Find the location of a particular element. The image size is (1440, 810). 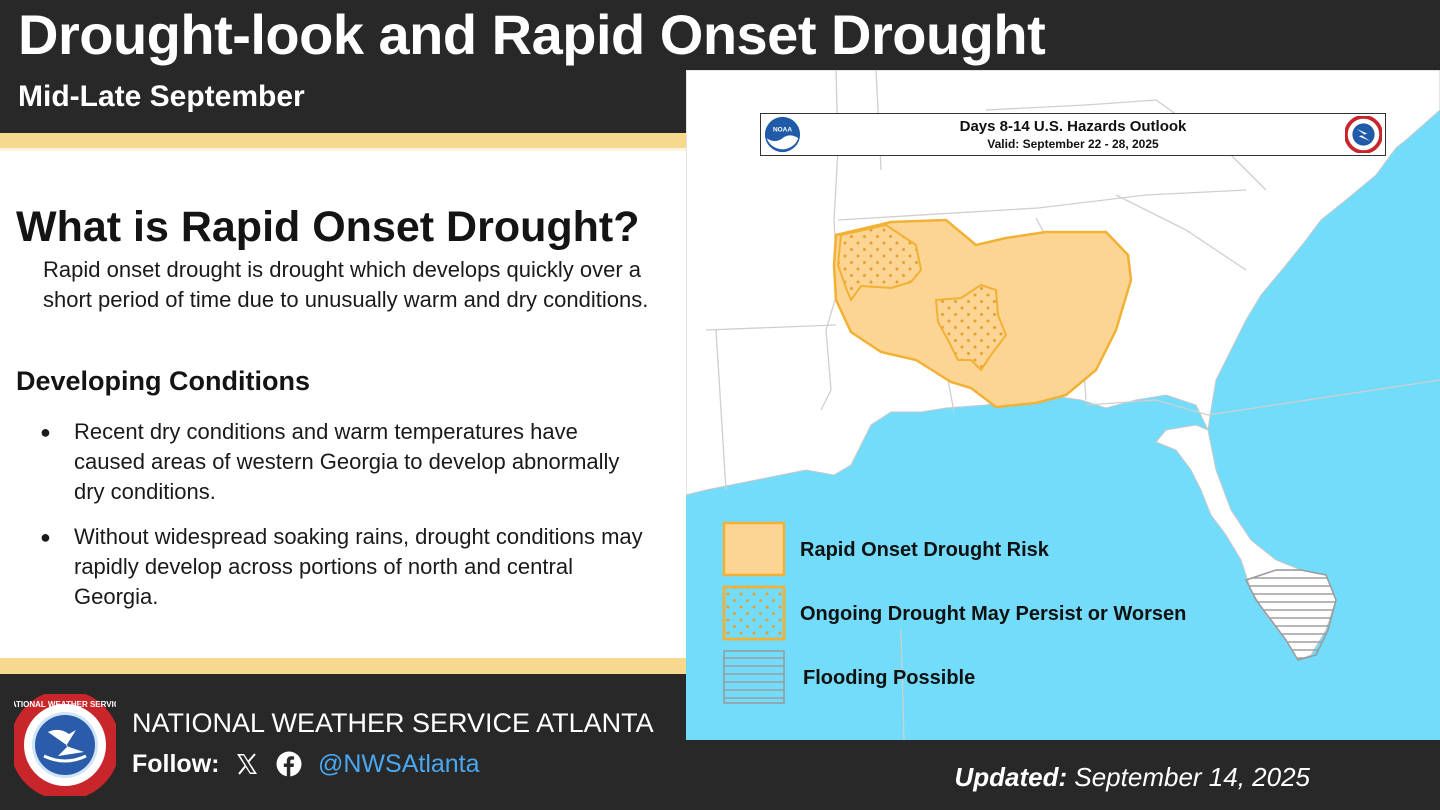

ongoing-drought-area-central is located at coordinates (971, 327).